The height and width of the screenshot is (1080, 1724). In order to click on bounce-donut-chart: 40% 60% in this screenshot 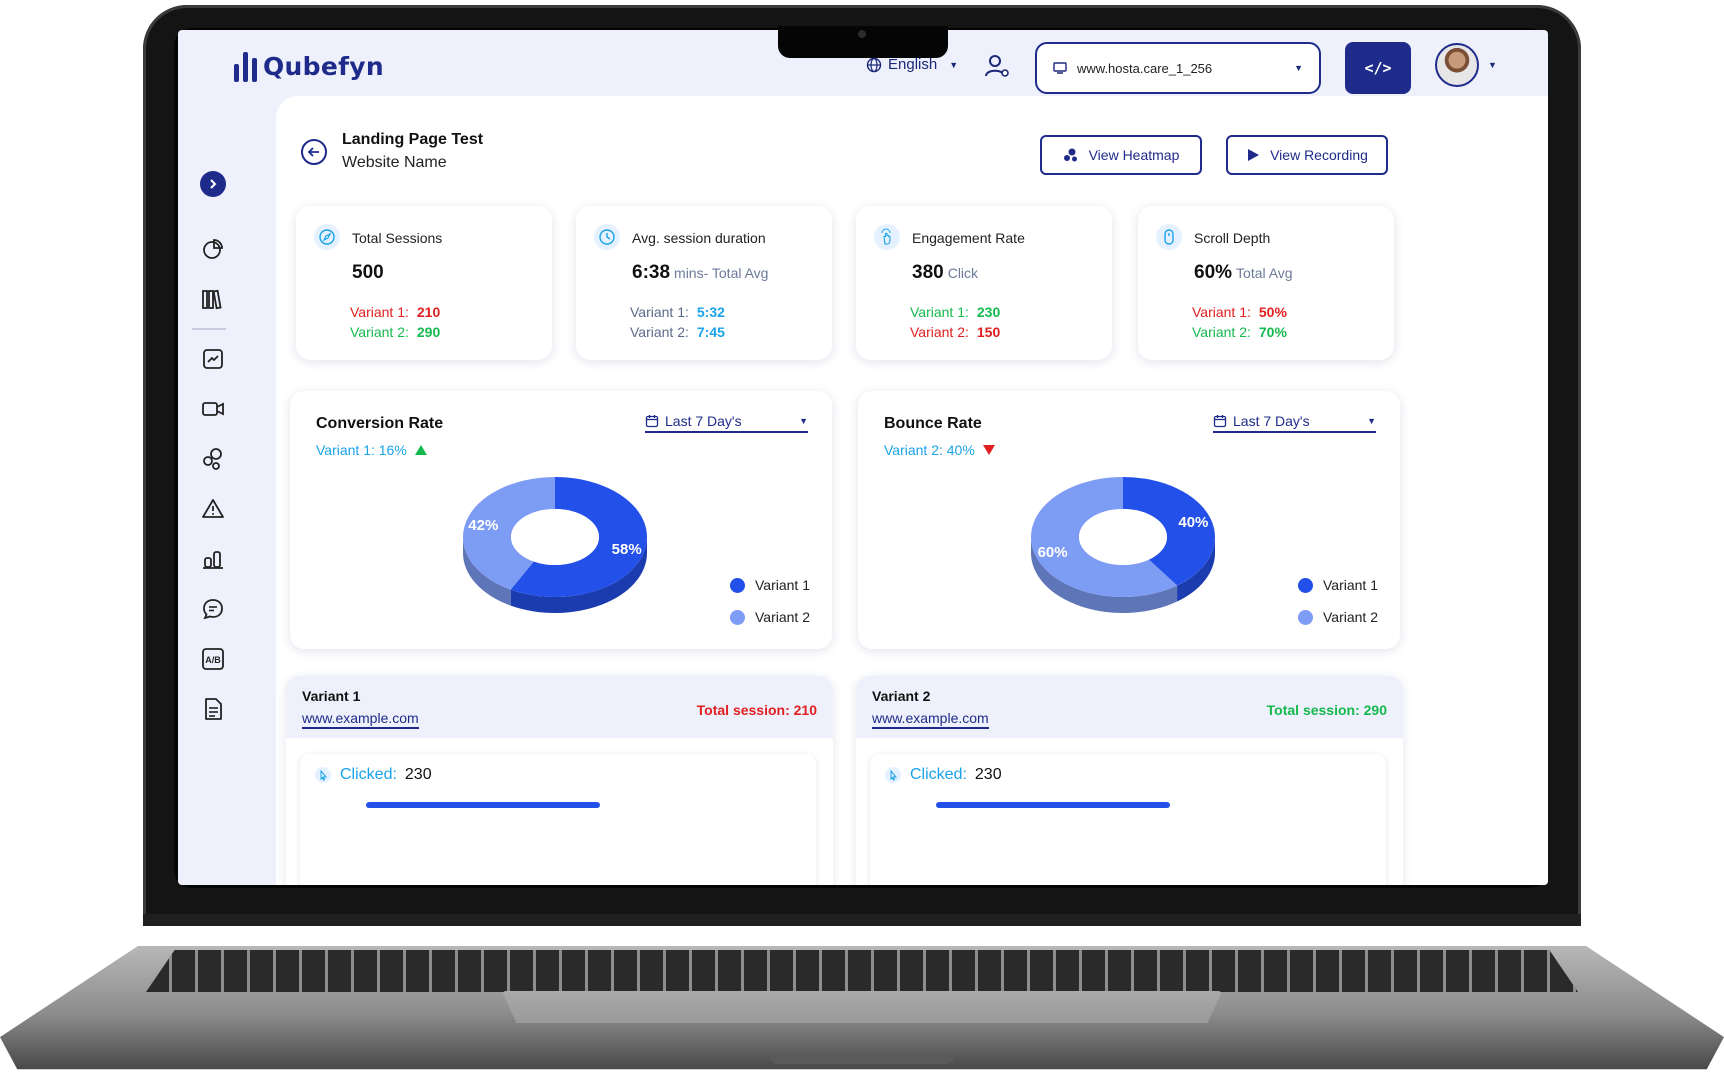, I will do `click(1123, 545)`.